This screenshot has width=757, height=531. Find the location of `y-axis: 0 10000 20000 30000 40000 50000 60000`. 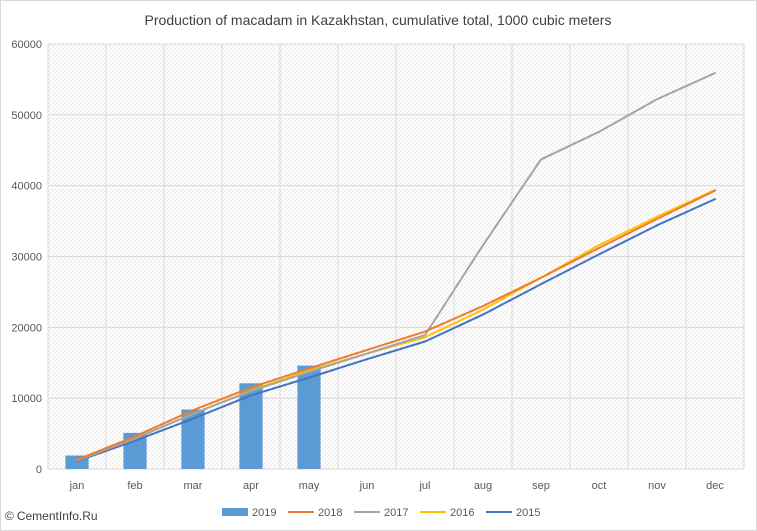

y-axis: 0 10000 20000 30000 40000 50000 60000 is located at coordinates (26, 257).